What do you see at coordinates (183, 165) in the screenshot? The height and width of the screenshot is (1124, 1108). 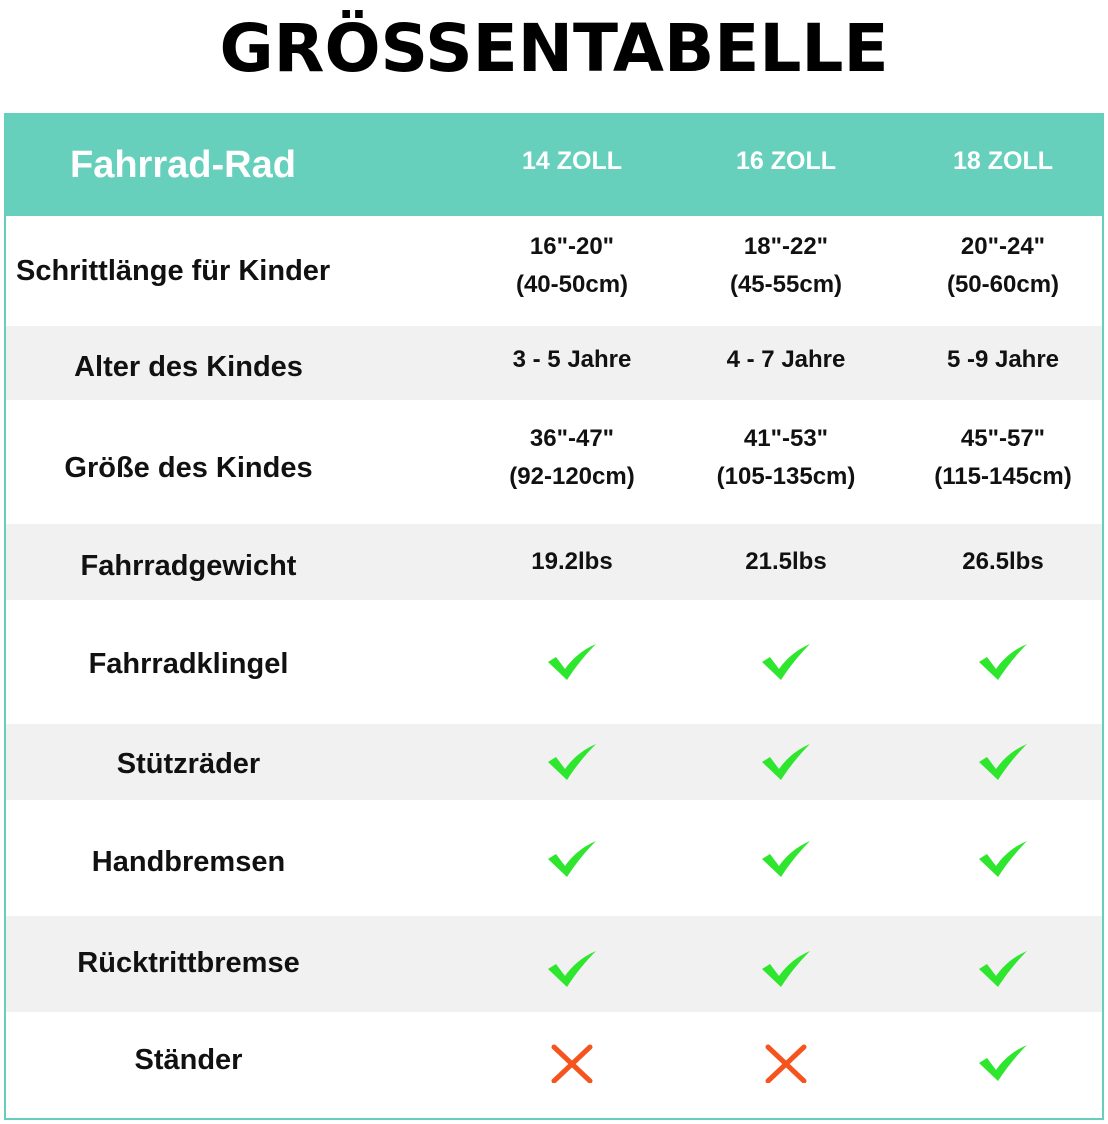 I see `header-label: Fahrrad-Rad` at bounding box center [183, 165].